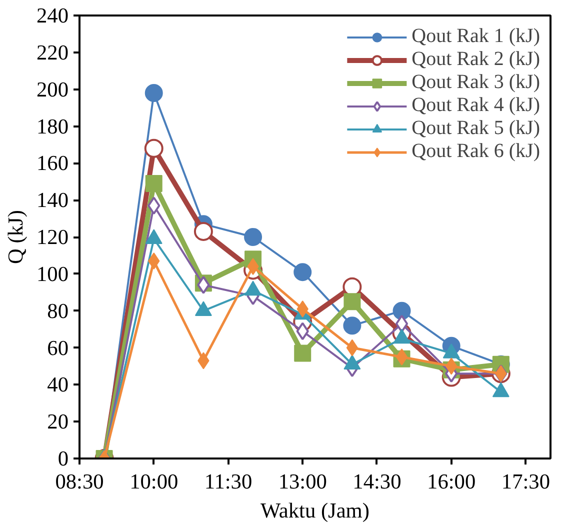 This screenshot has width=567, height=529. I want to click on x-tick-label: 08:30, so click(79, 482).